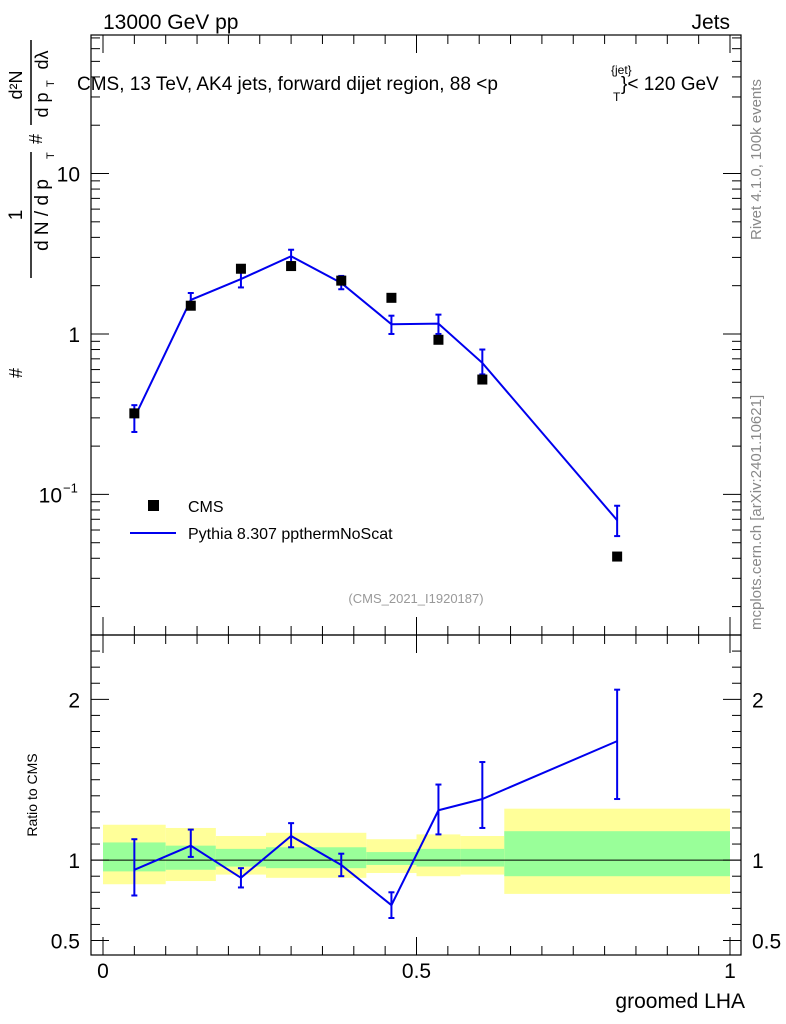  Describe the element at coordinates (42, 104) in the screenshot. I see `ylabel-dpt: d p` at that location.